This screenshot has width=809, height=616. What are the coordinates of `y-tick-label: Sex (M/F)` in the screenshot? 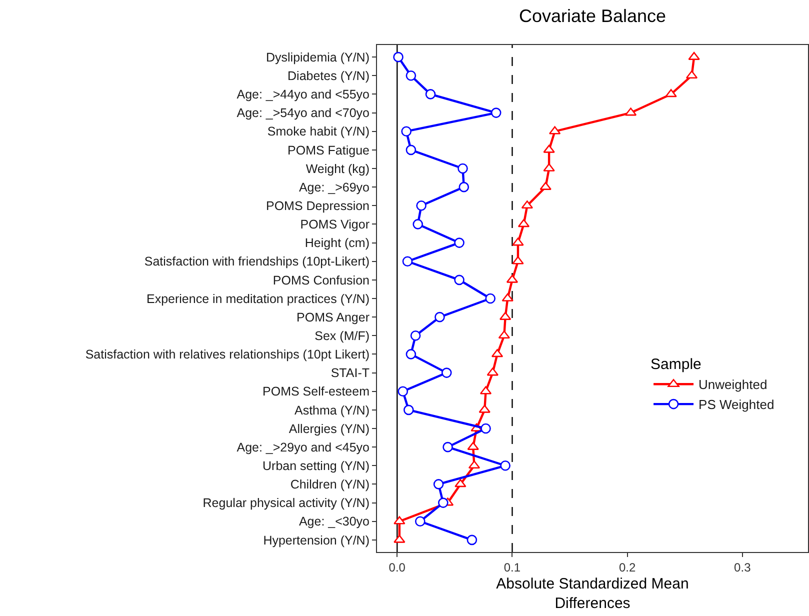 It's located at (342, 336).